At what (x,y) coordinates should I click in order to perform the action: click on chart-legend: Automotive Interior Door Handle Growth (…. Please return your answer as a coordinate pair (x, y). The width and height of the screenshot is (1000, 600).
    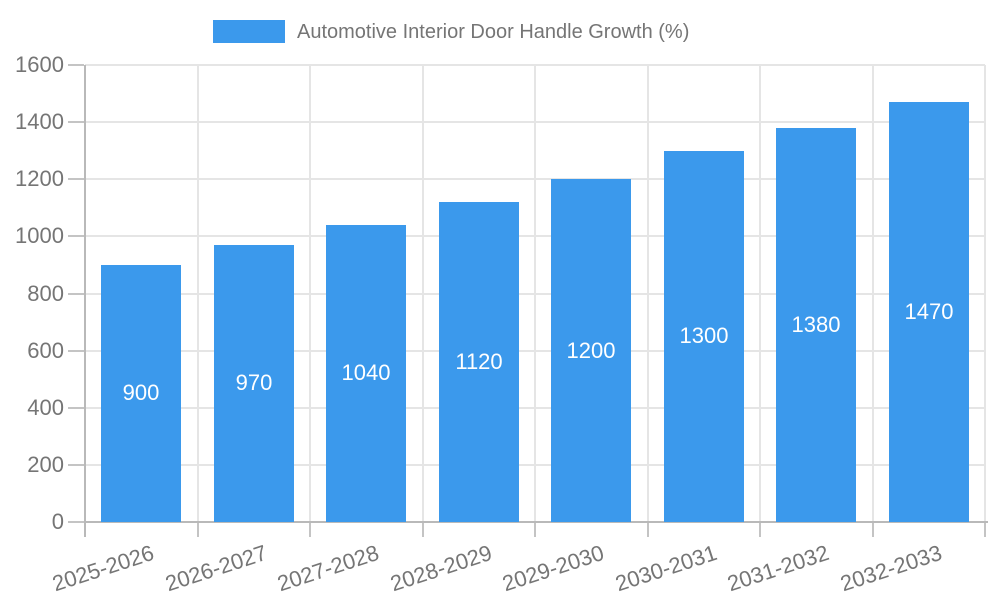
    Looking at the image, I should click on (500, 25).